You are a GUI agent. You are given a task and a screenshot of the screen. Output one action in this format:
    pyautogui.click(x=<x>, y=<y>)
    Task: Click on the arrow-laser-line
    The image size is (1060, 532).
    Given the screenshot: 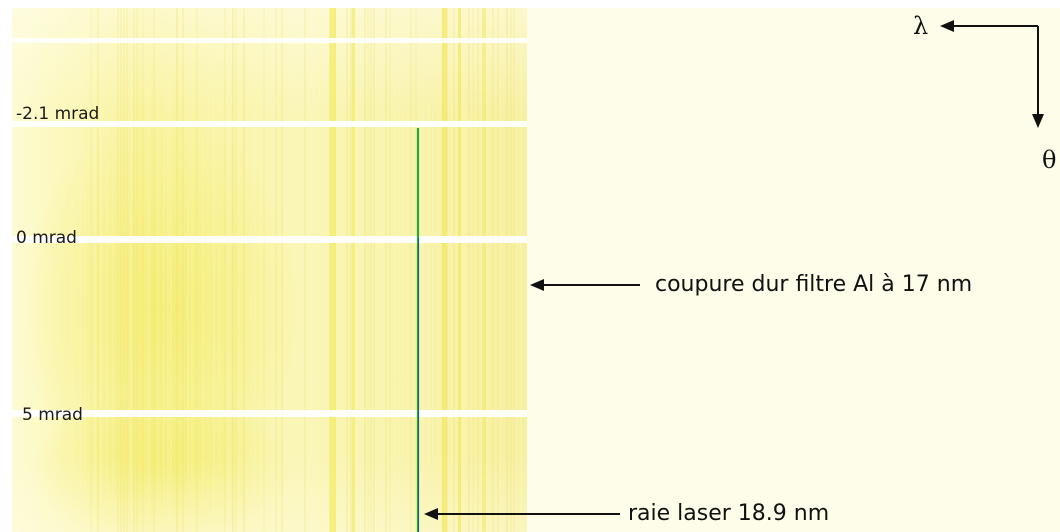 What is the action you would take?
    pyautogui.click(x=522, y=514)
    